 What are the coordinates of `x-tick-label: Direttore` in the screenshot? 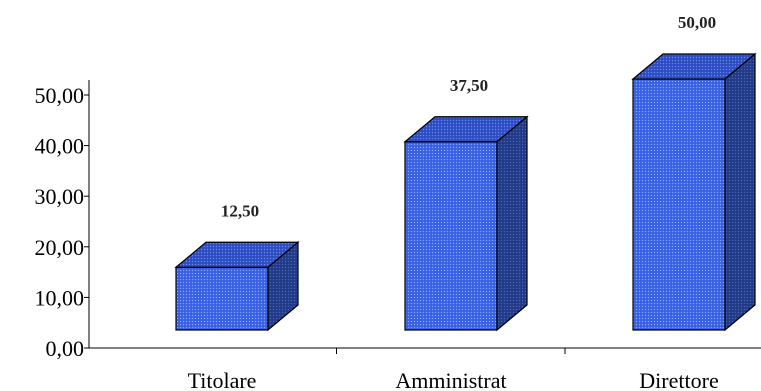 It's located at (678, 379).